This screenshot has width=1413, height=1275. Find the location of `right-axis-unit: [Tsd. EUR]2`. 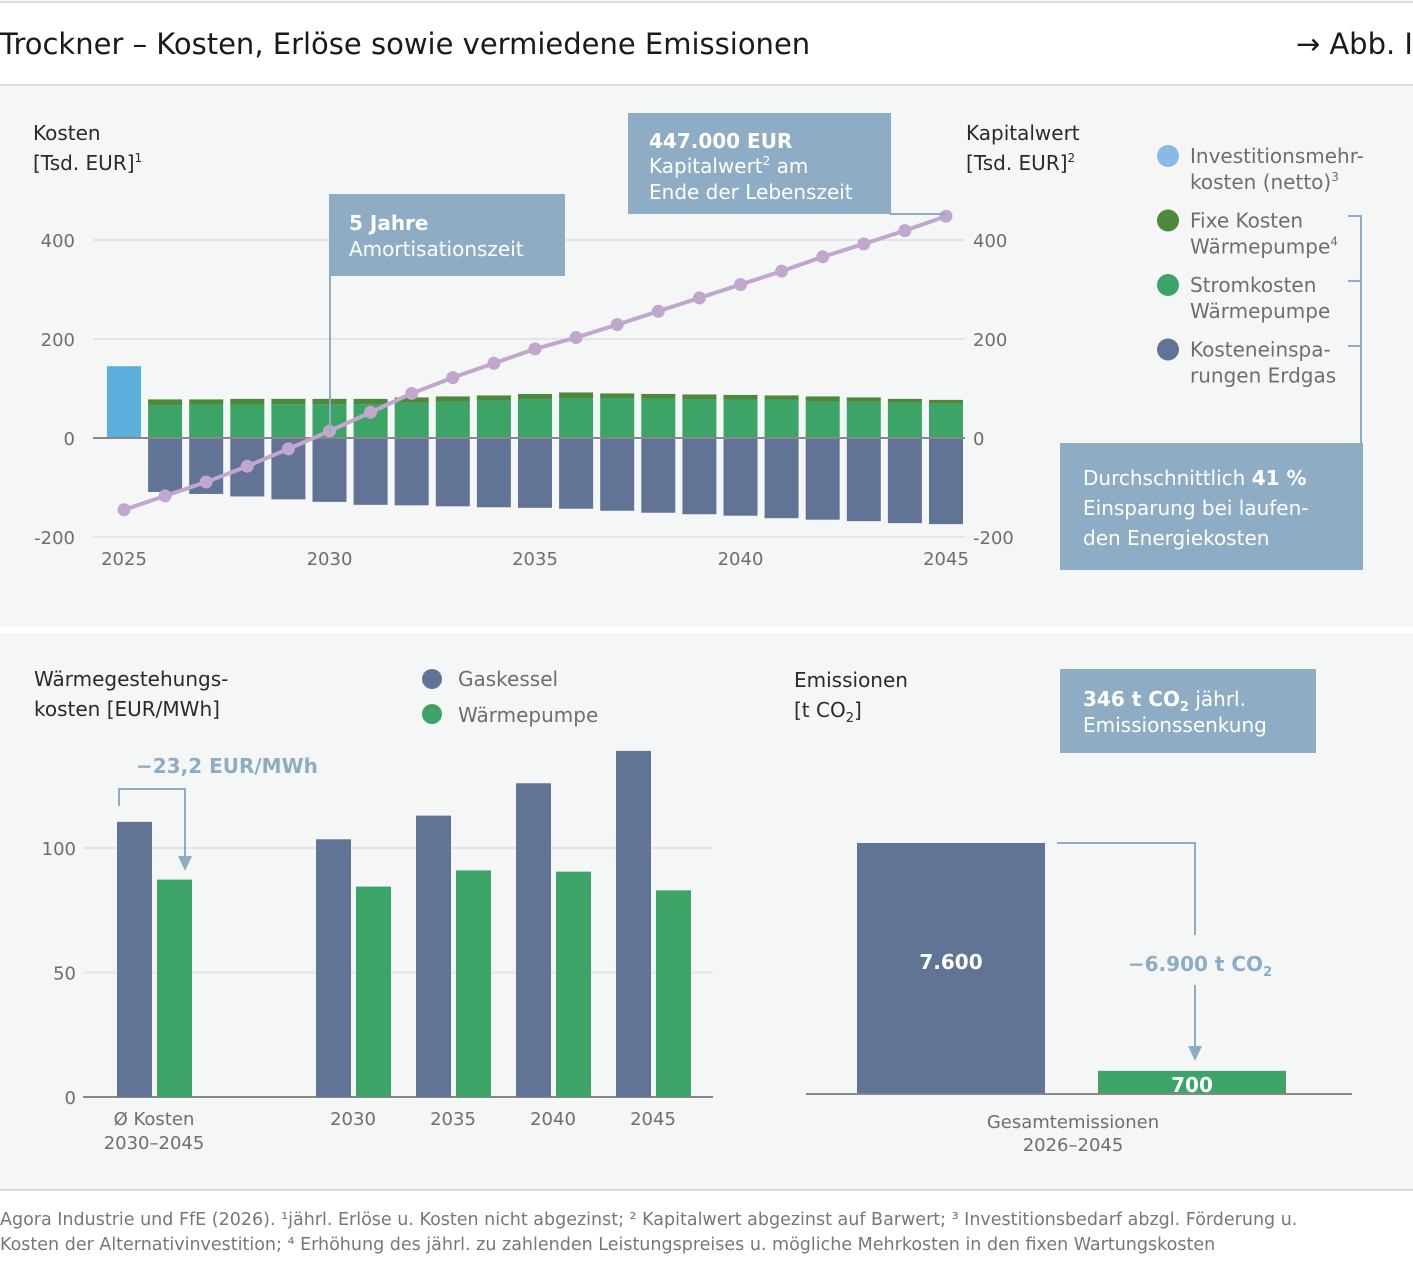

right-axis-unit: [Tsd. EUR]2 is located at coordinates (1020, 163).